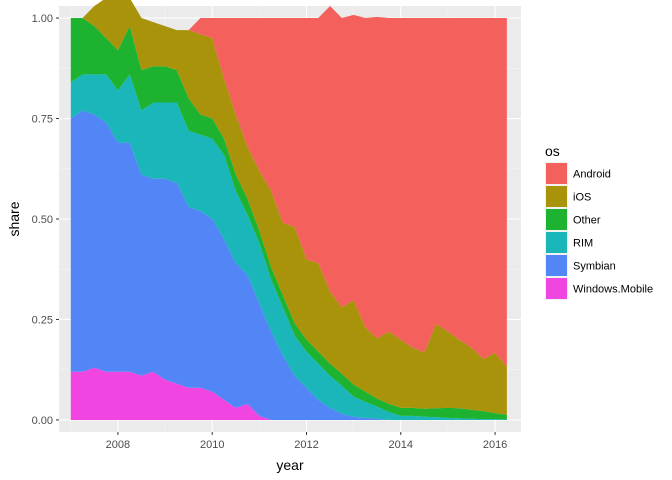  What do you see at coordinates (552, 151) in the screenshot?
I see `legend-title: os` at bounding box center [552, 151].